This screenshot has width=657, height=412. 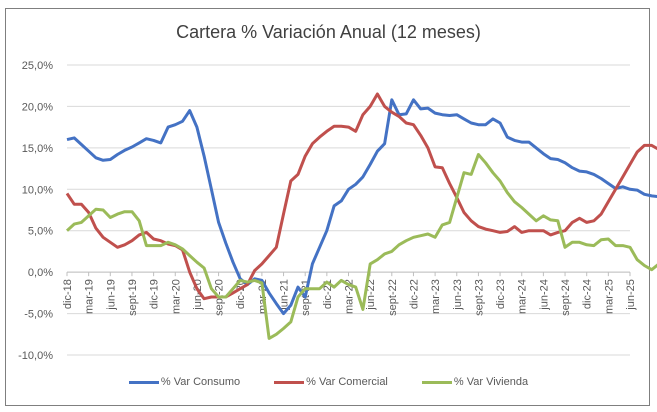 What do you see at coordinates (501, 294) in the screenshot?
I see `x-tick-label: dic-23` at bounding box center [501, 294].